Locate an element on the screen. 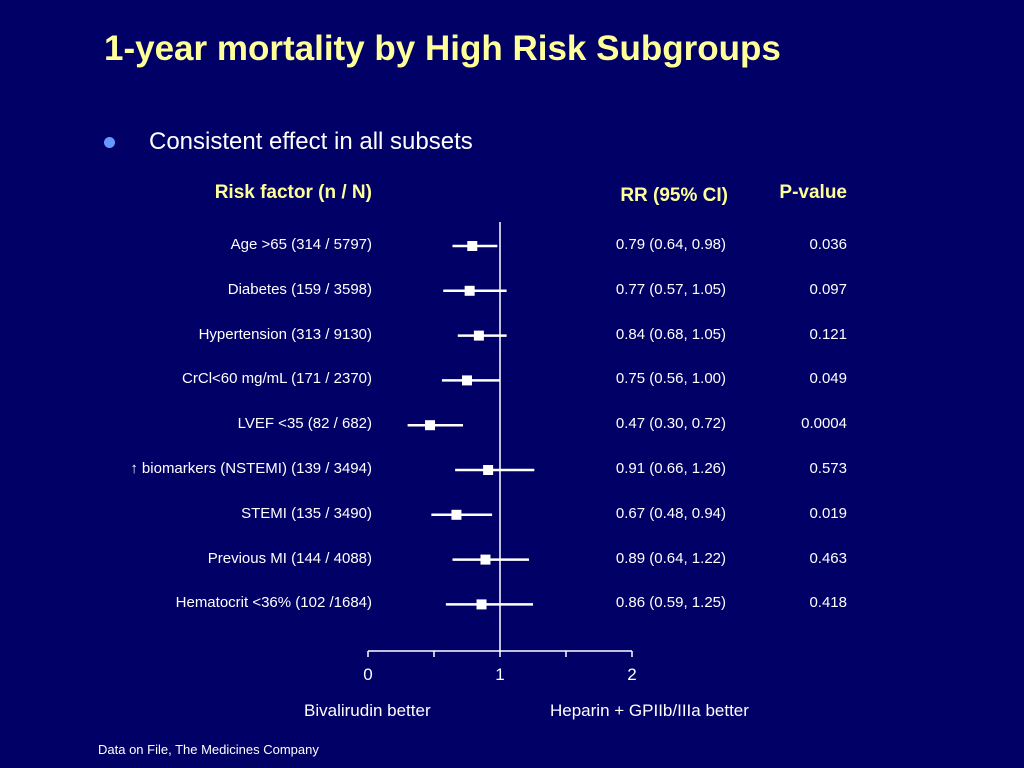 This screenshot has height=768, width=1024. risk-factor-text: CrCl<60 mg/mL (171 / 2370) is located at coordinates (277, 379).